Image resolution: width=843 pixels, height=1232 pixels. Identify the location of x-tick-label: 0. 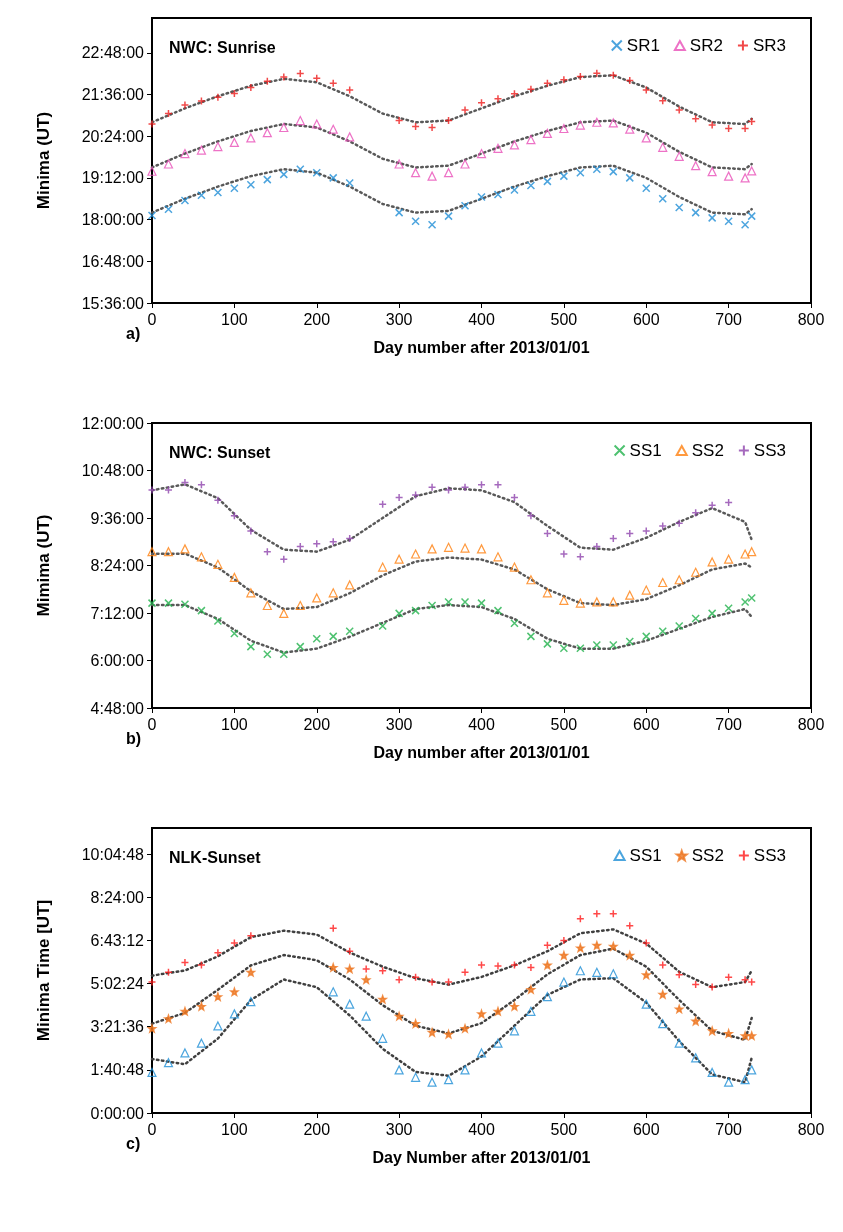
(152, 319).